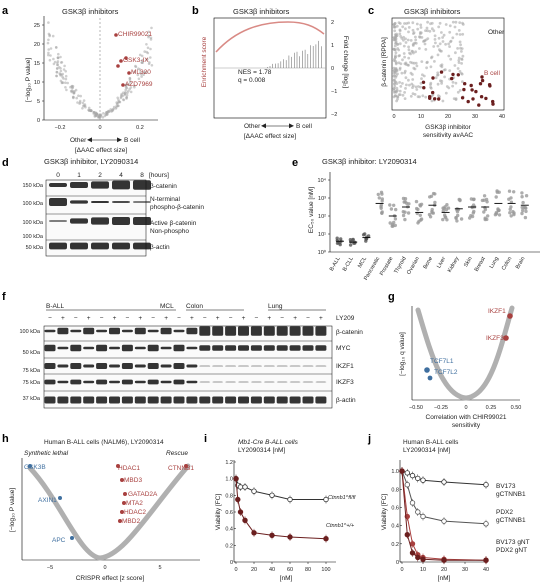 Image resolution: width=546 pixels, height=588 pixels. Describe the element at coordinates (35, 467) in the screenshot. I see `label-gsk3b: GSK3B` at that location.